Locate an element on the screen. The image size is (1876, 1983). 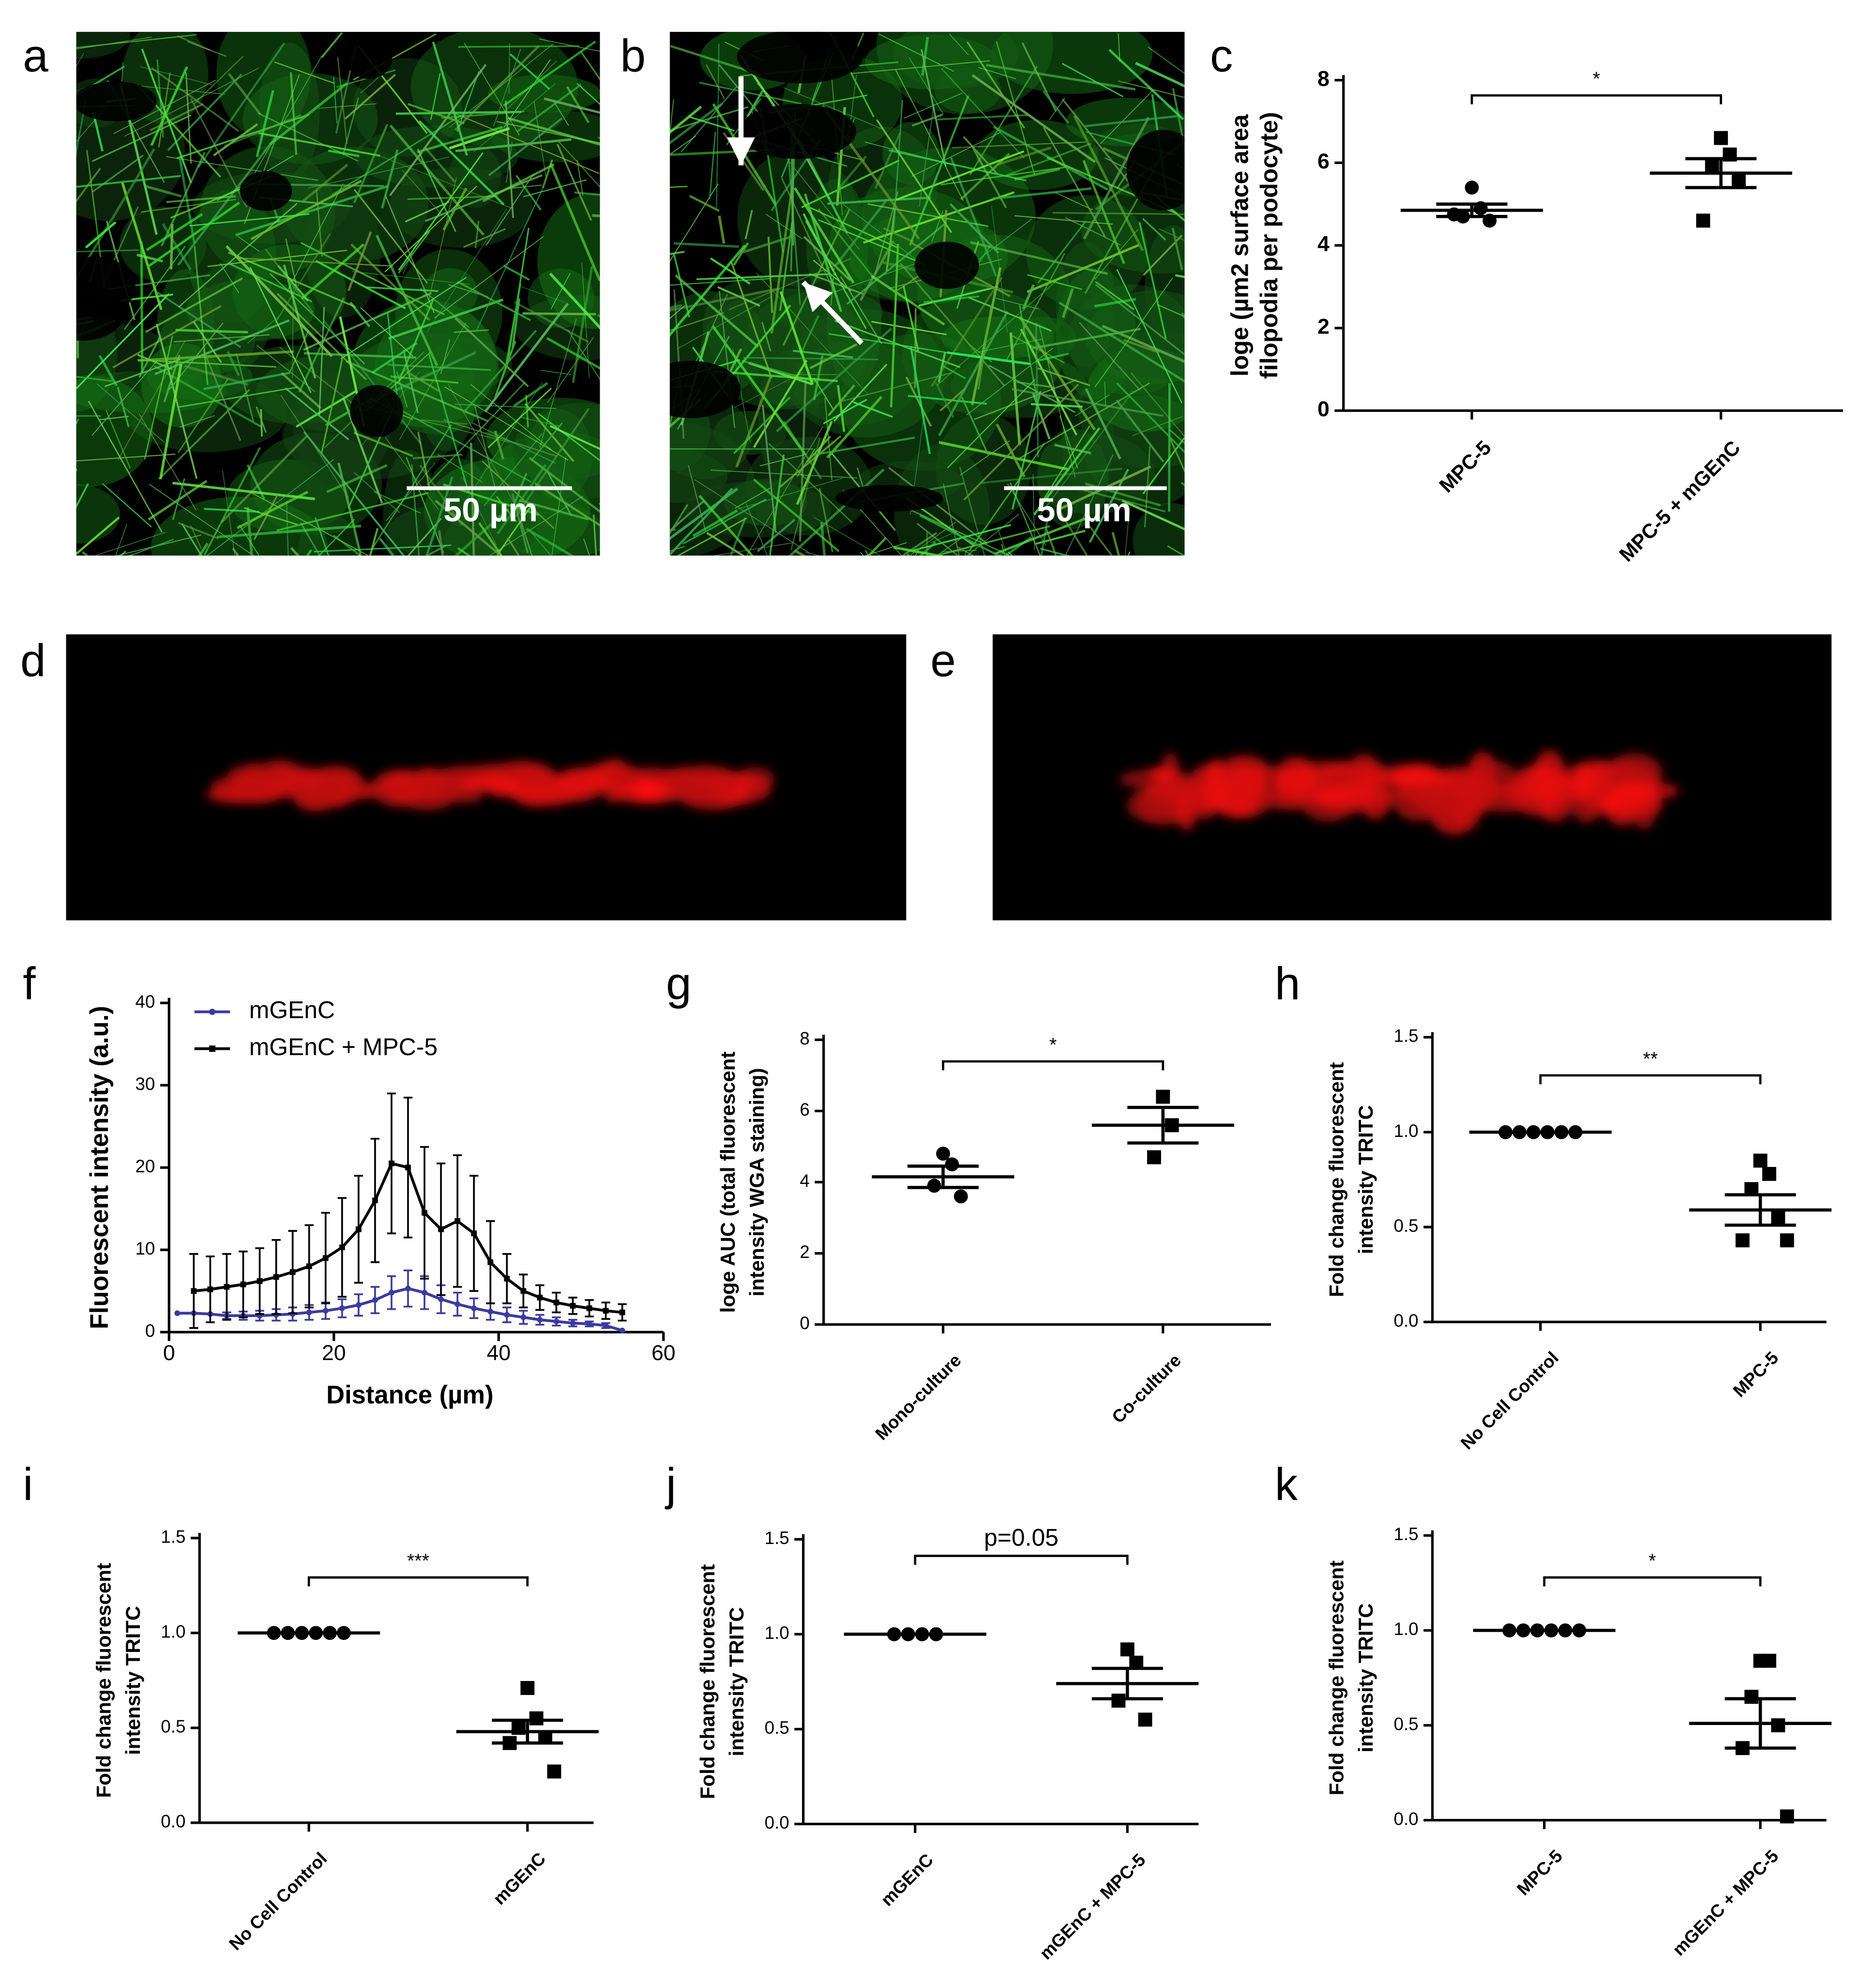
fibers is located at coordinates (338, 293).